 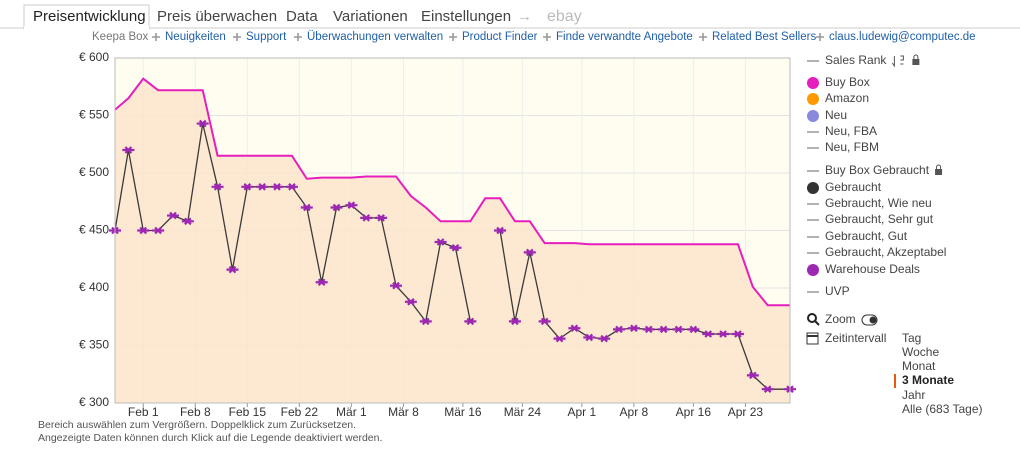 What do you see at coordinates (302, 16) in the screenshot?
I see `tab: Data` at bounding box center [302, 16].